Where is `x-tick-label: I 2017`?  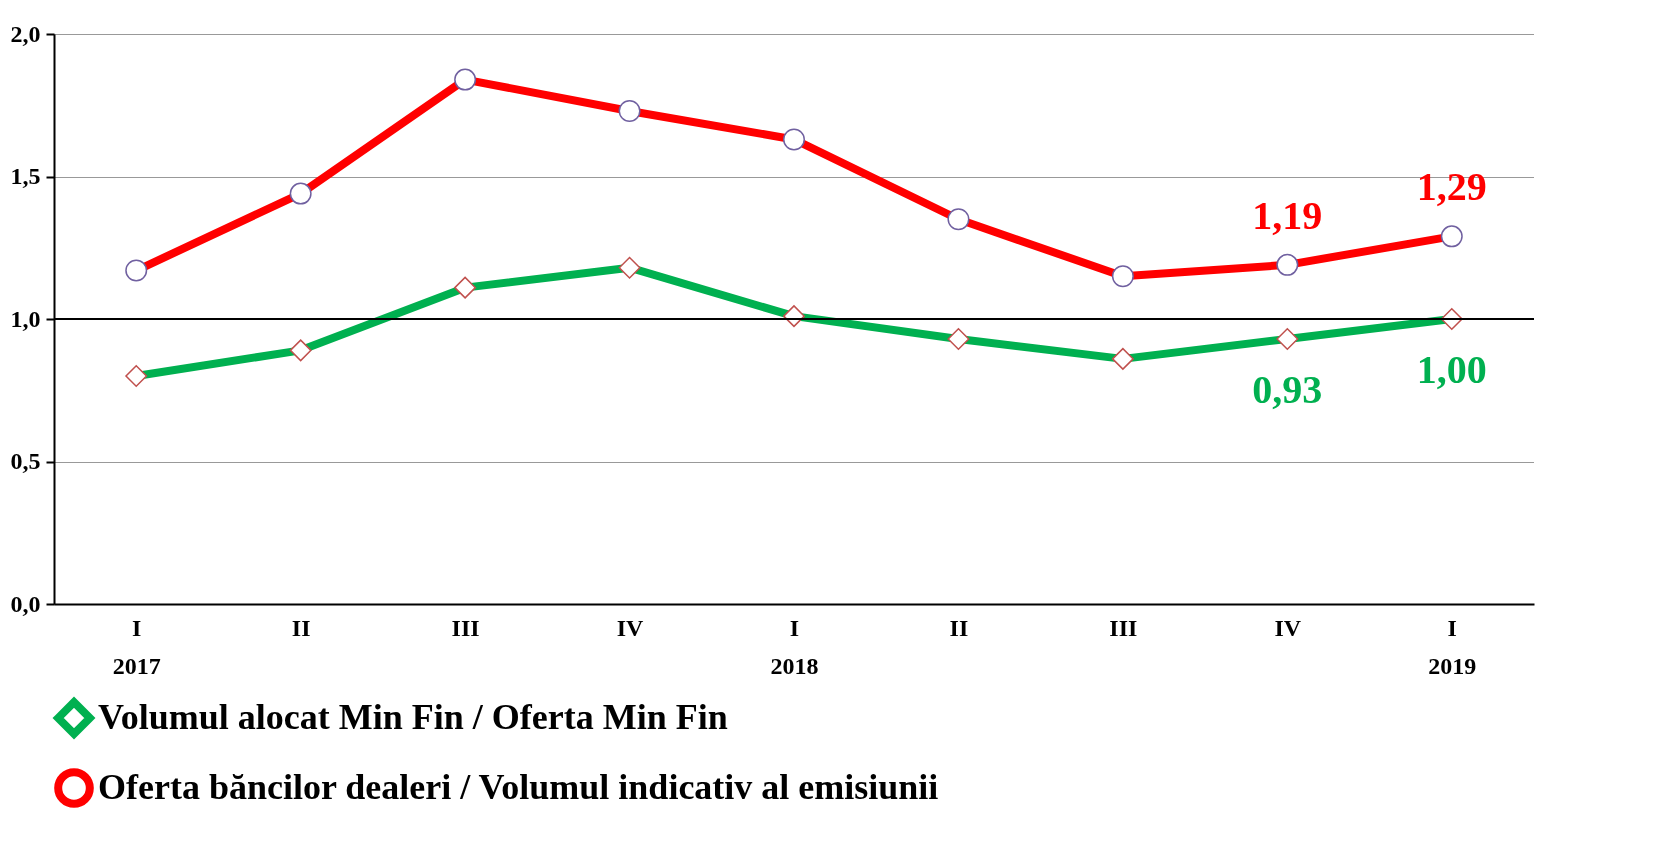 x-tick-label: I 2017 is located at coordinates (136, 646).